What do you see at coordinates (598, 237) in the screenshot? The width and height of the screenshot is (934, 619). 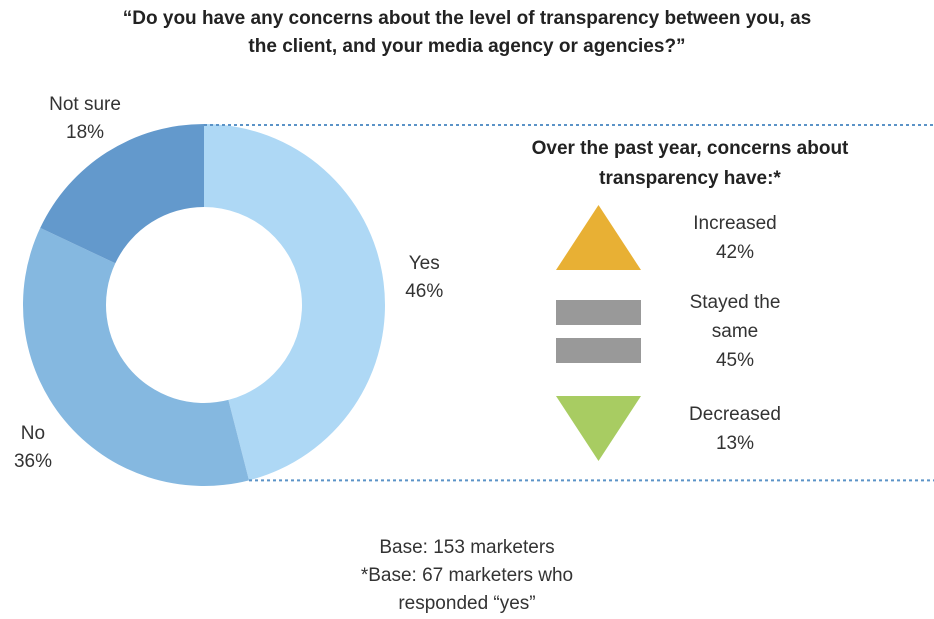 I see `triangle-up-icon` at bounding box center [598, 237].